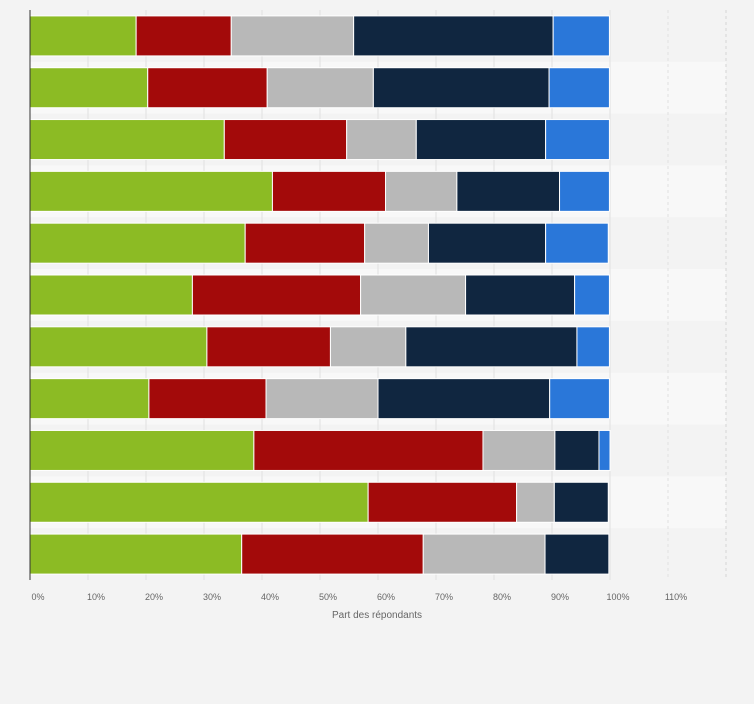 The image size is (754, 704). Describe the element at coordinates (328, 597) in the screenshot. I see `x-tick-label: 50%` at that location.